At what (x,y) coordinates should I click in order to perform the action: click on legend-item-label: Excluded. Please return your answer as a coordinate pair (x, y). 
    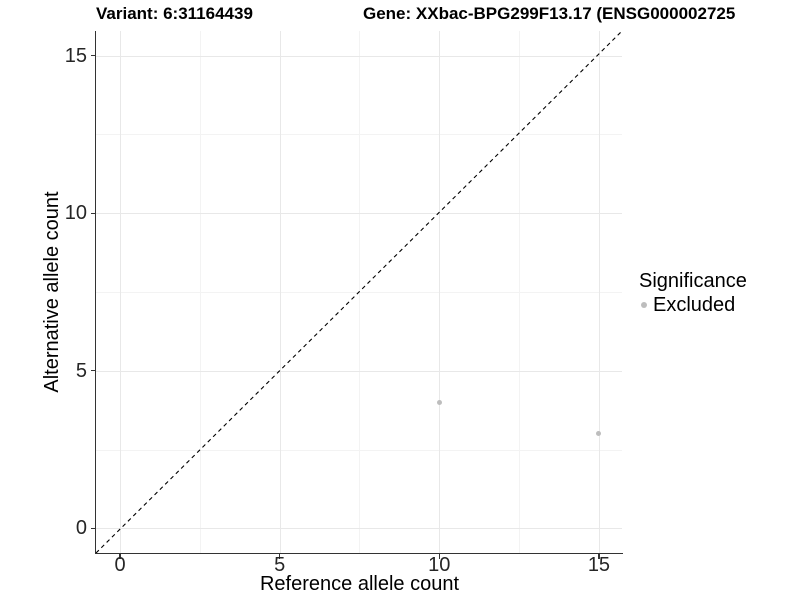
    Looking at the image, I should click on (694, 305).